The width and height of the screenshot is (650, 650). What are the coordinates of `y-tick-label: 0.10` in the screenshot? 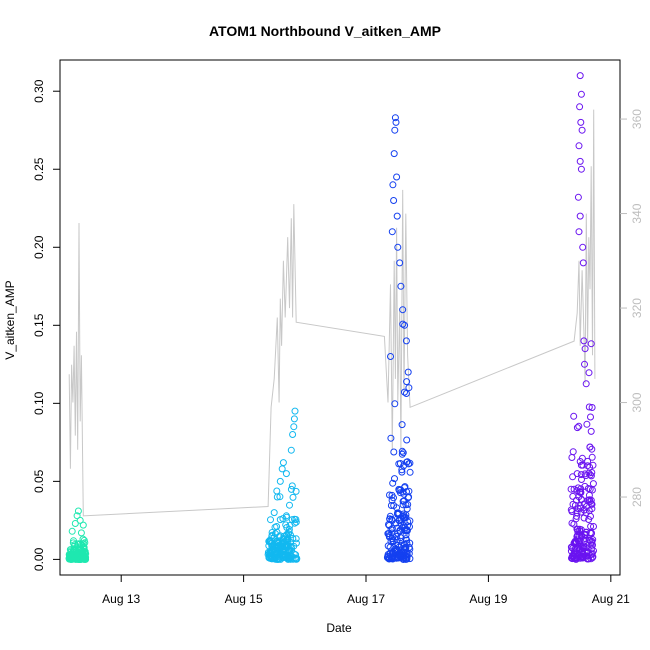 It's located at (39, 403).